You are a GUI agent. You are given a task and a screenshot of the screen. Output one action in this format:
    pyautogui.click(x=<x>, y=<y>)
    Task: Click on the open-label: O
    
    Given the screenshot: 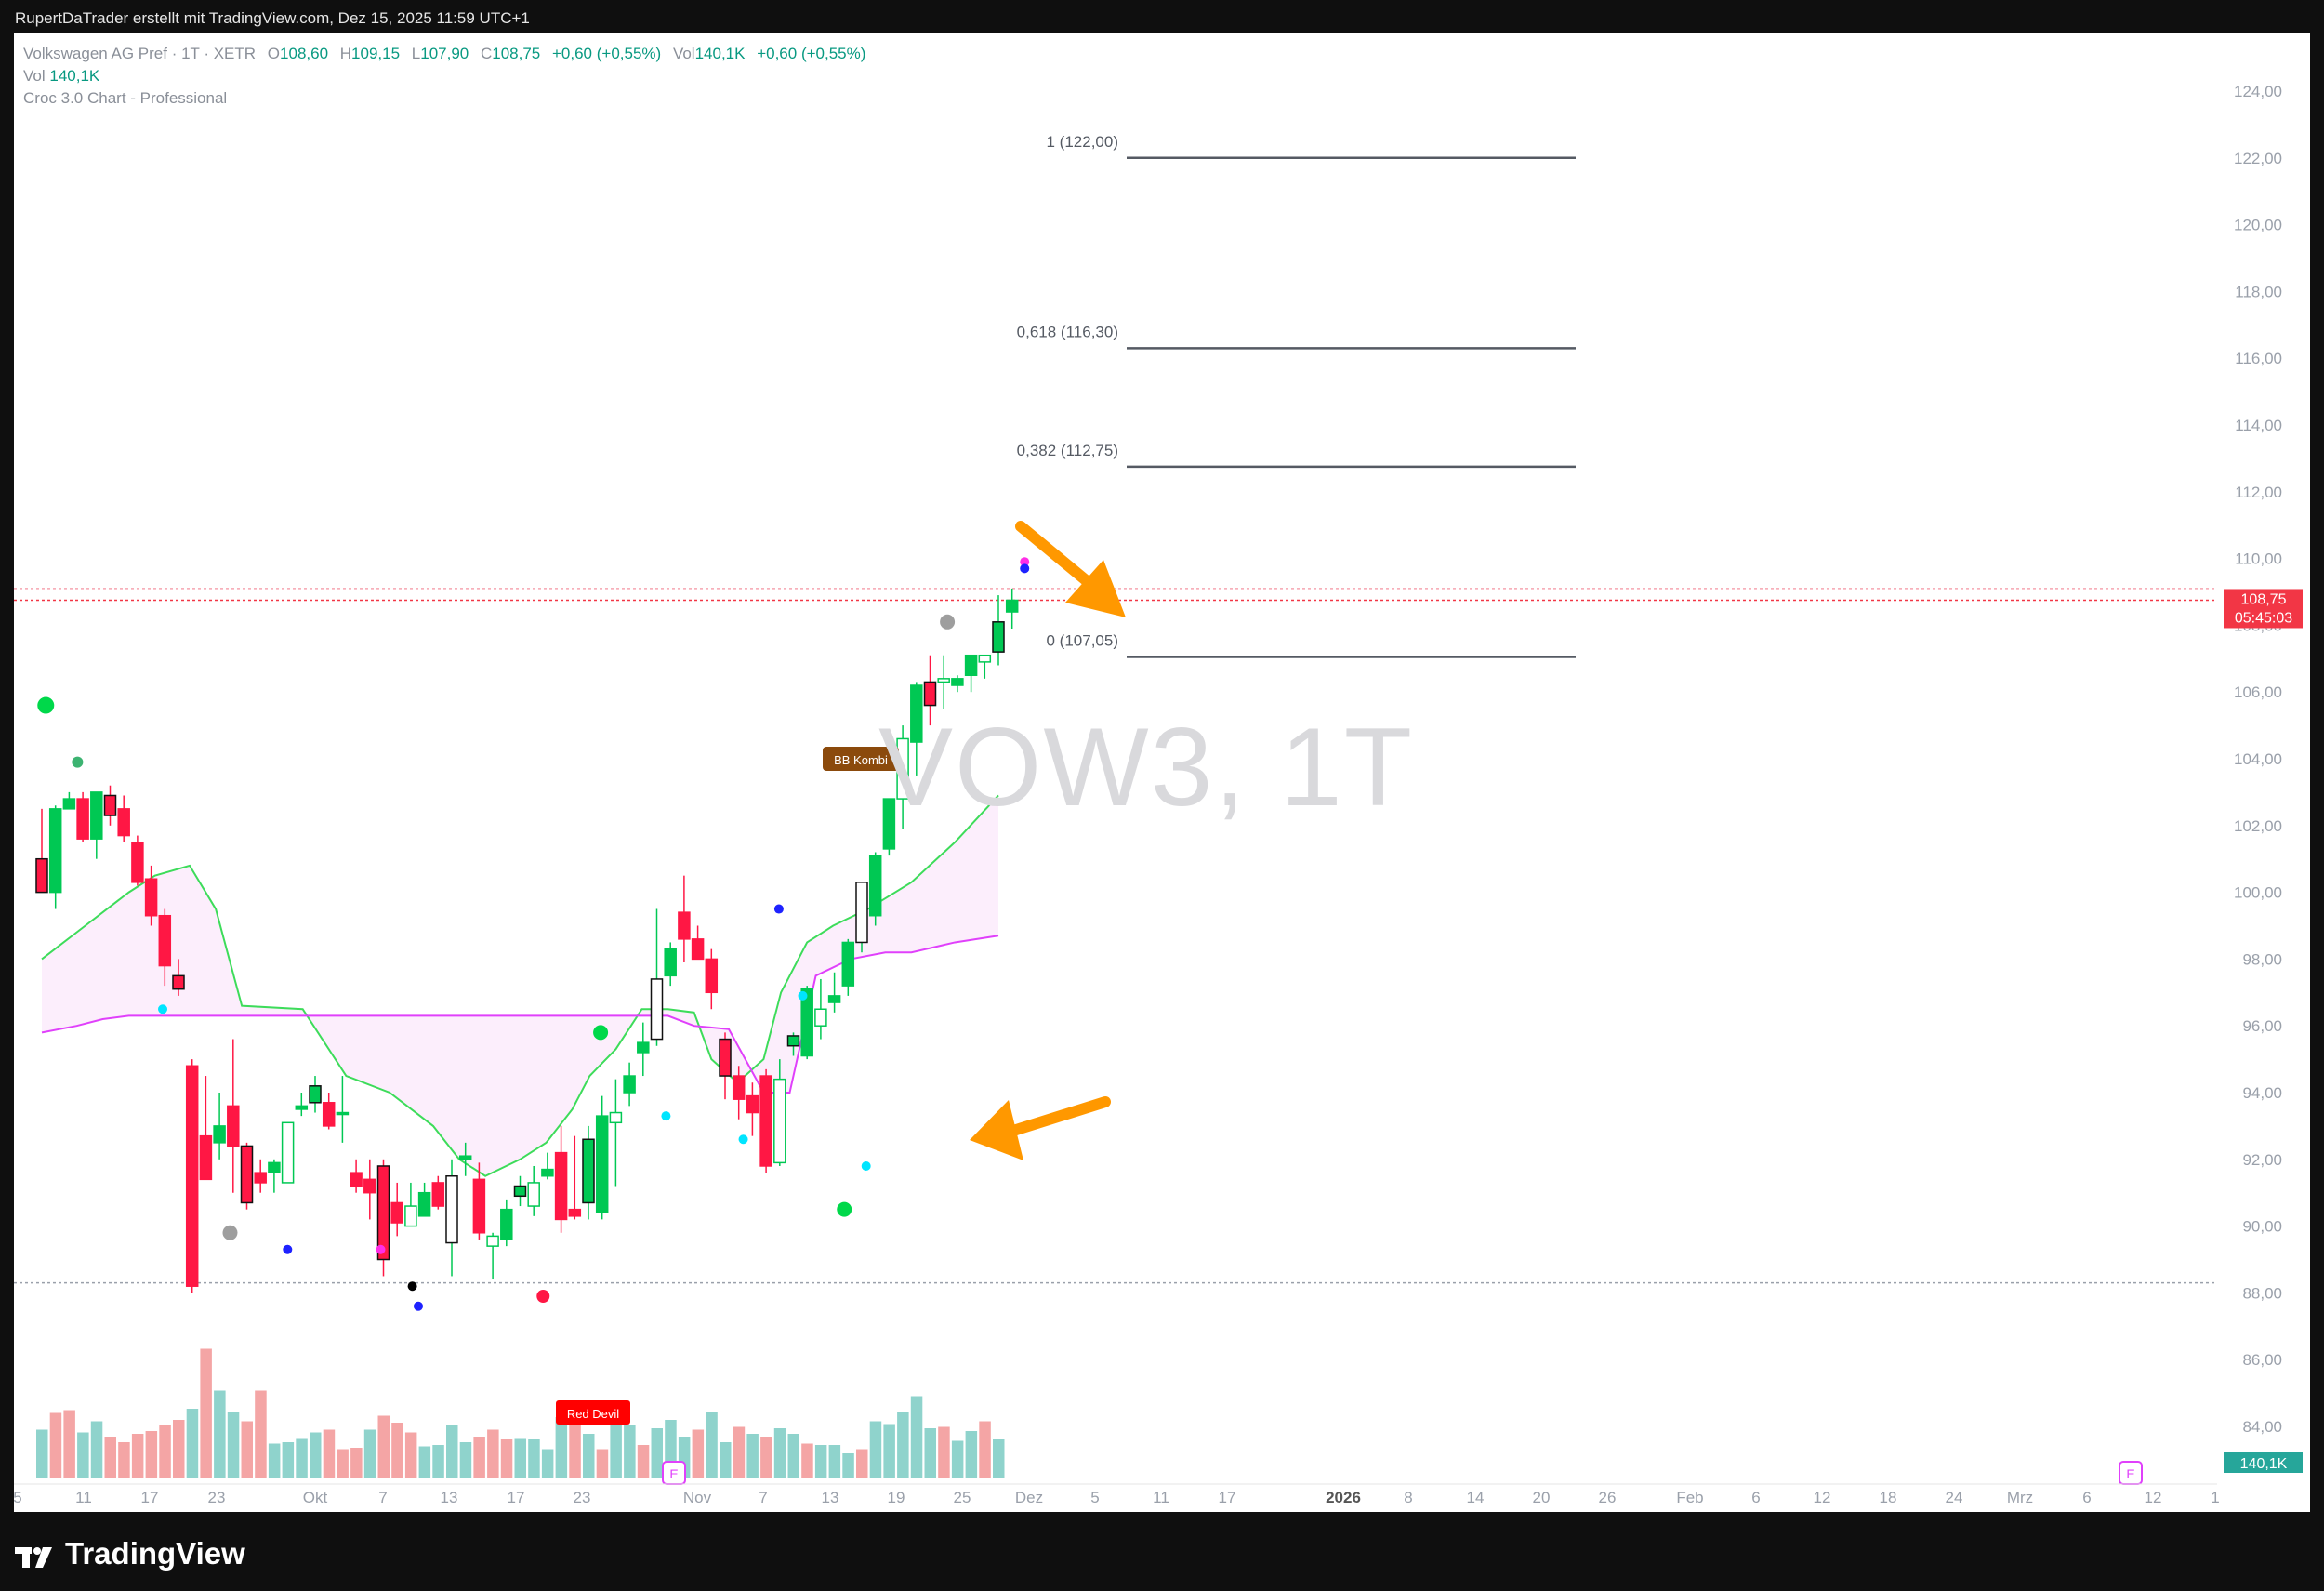 What is the action you would take?
    pyautogui.click(x=274, y=53)
    